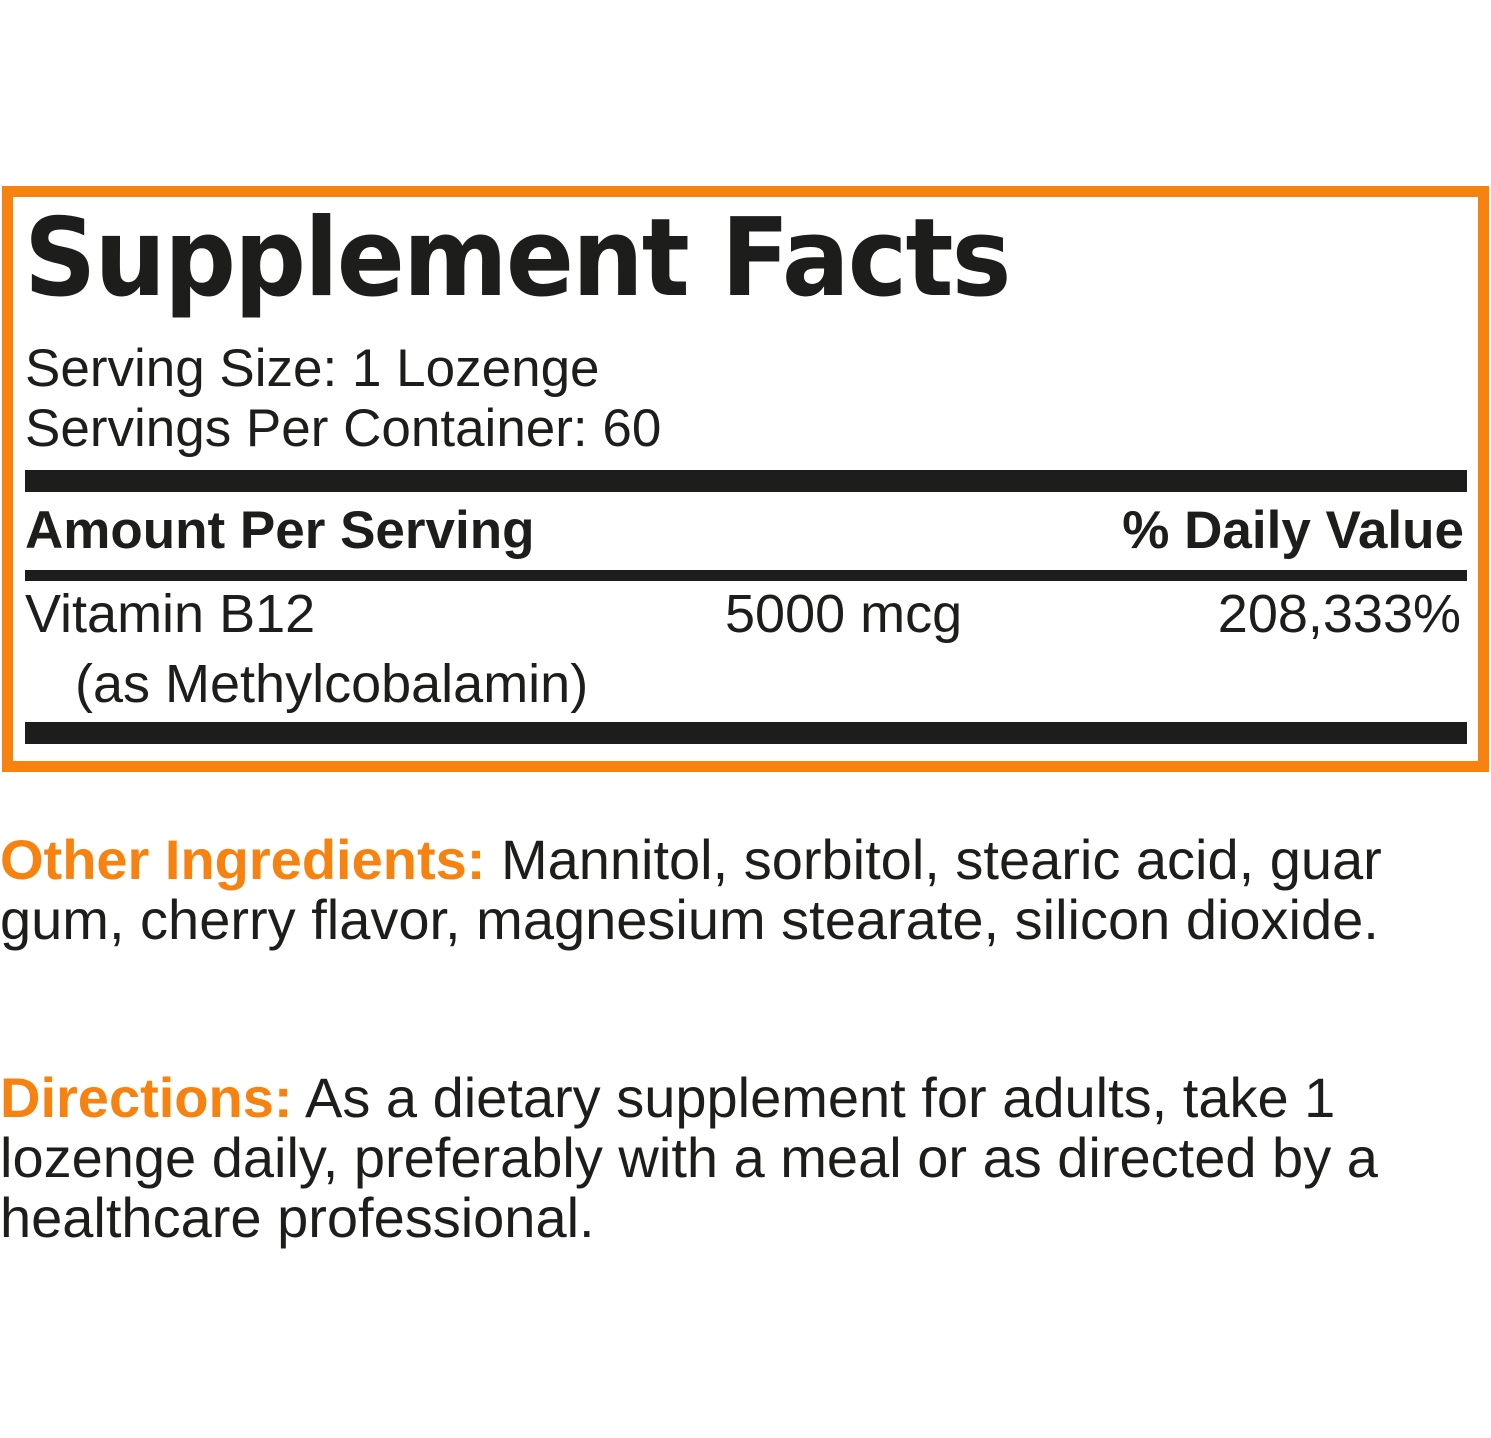 This screenshot has width=1491, height=1438. Describe the element at coordinates (1293, 530) in the screenshot. I see `daily-value-header: % Daily Value` at that location.